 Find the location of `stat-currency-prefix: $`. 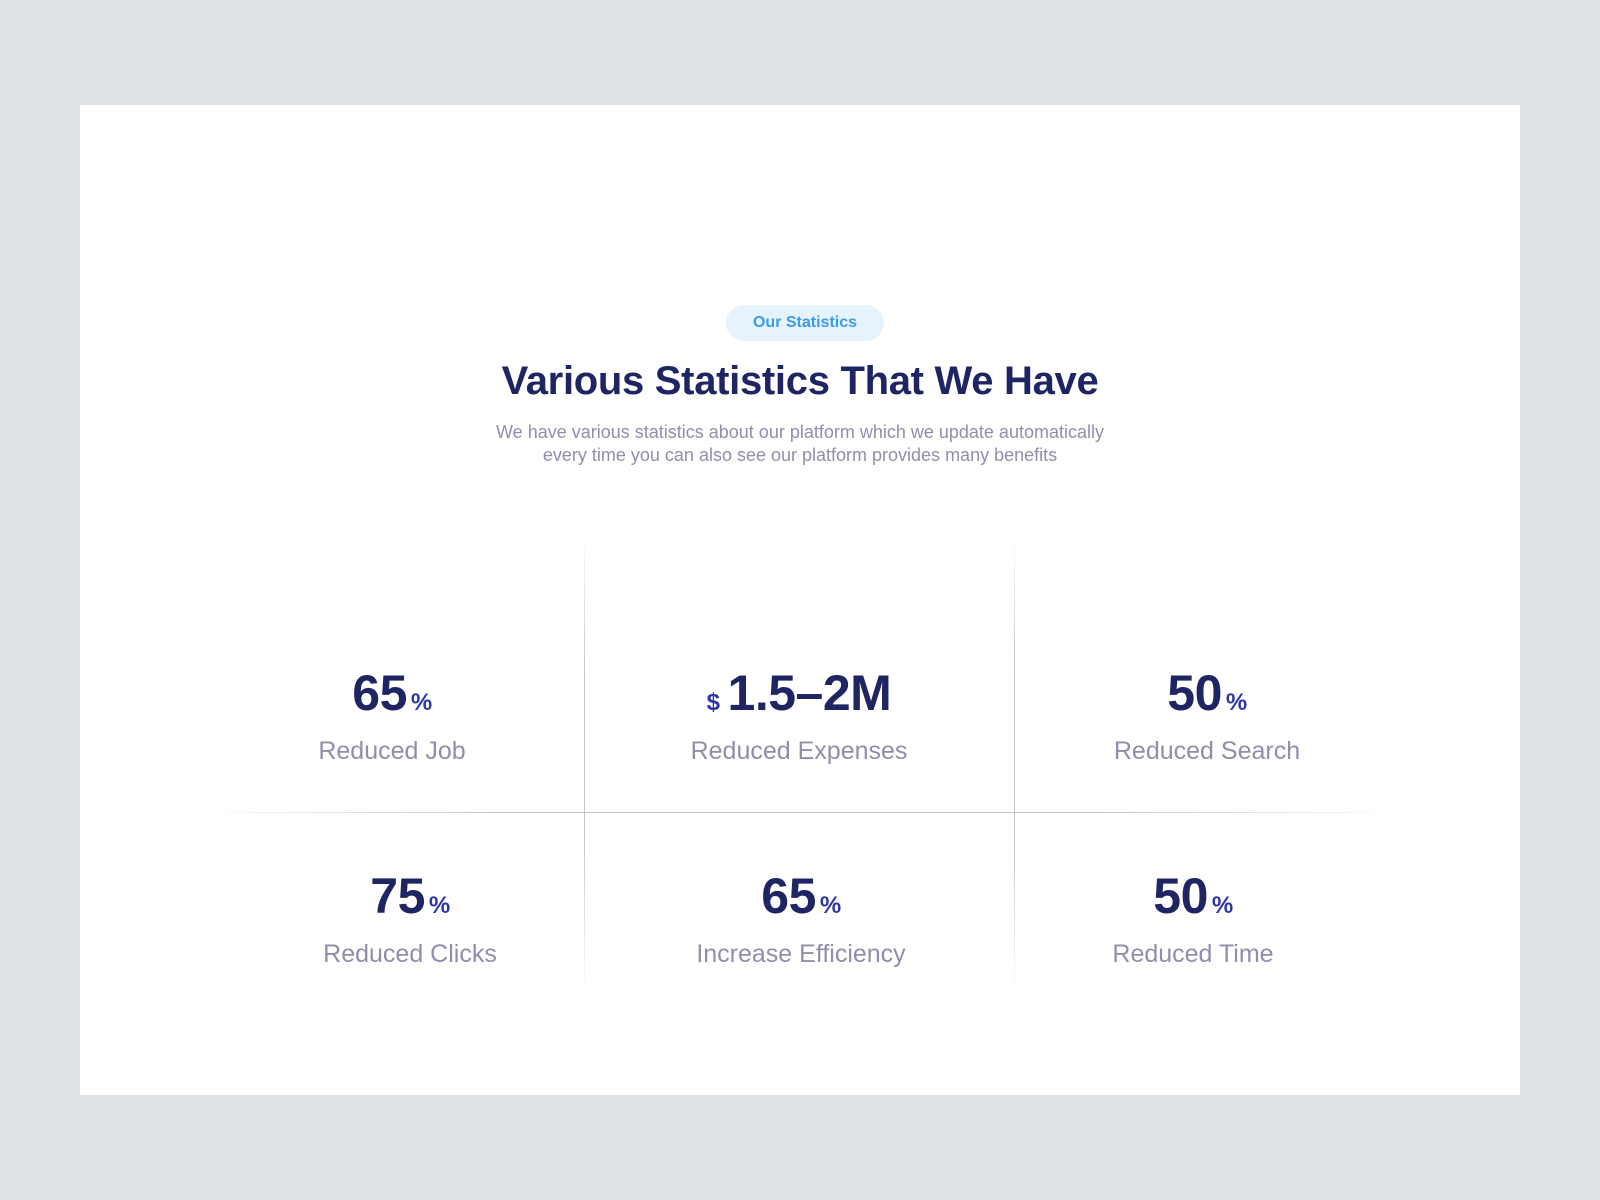

stat-currency-prefix: $ is located at coordinates (713, 702).